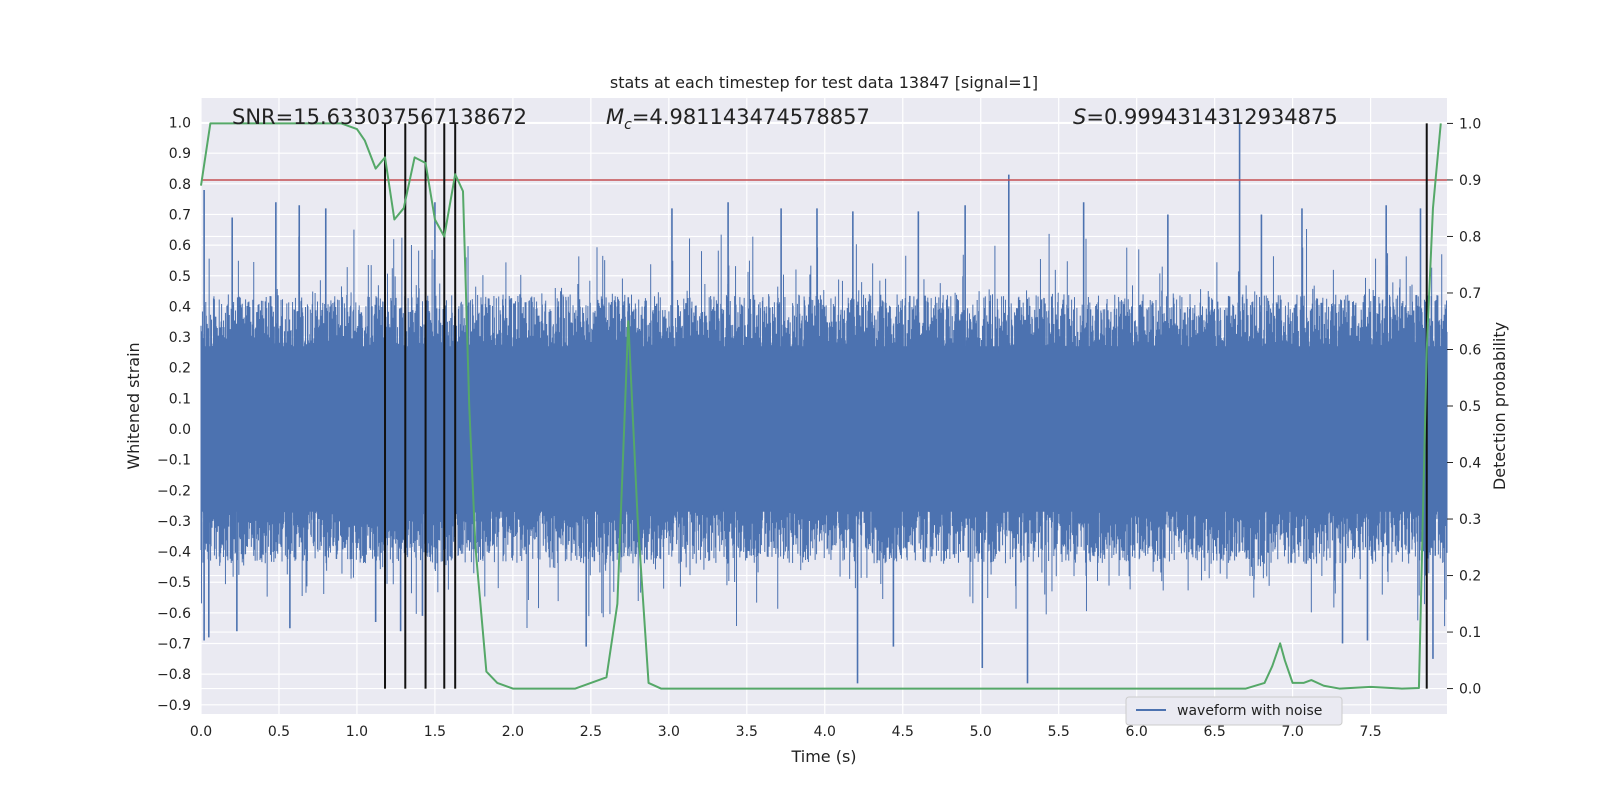 The width and height of the screenshot is (1600, 800). Describe the element at coordinates (174, 583) in the screenshot. I see `y-tick-label: −0.5` at that location.